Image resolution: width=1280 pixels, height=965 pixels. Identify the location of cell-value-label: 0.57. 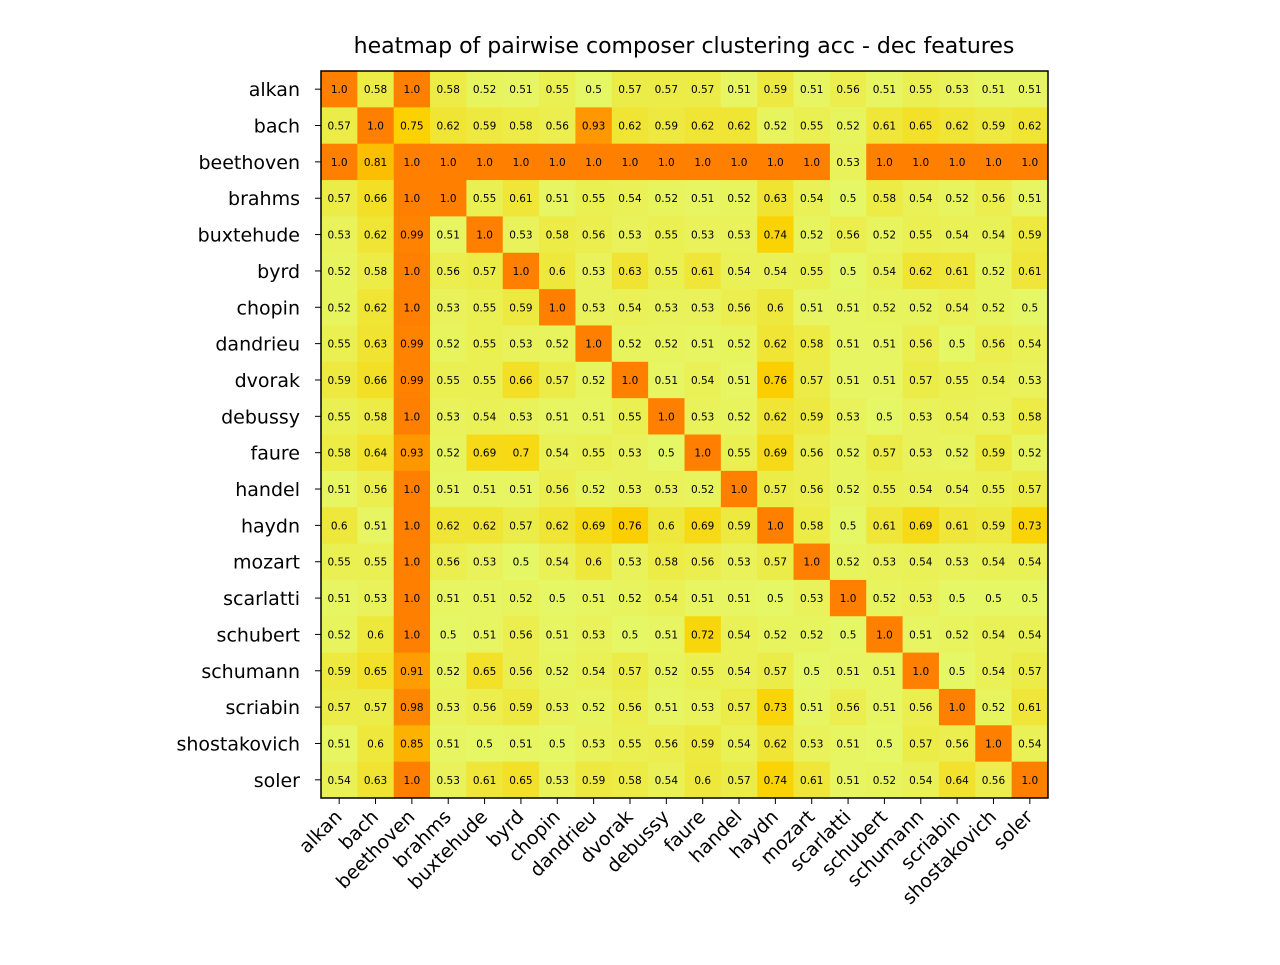
(738, 708).